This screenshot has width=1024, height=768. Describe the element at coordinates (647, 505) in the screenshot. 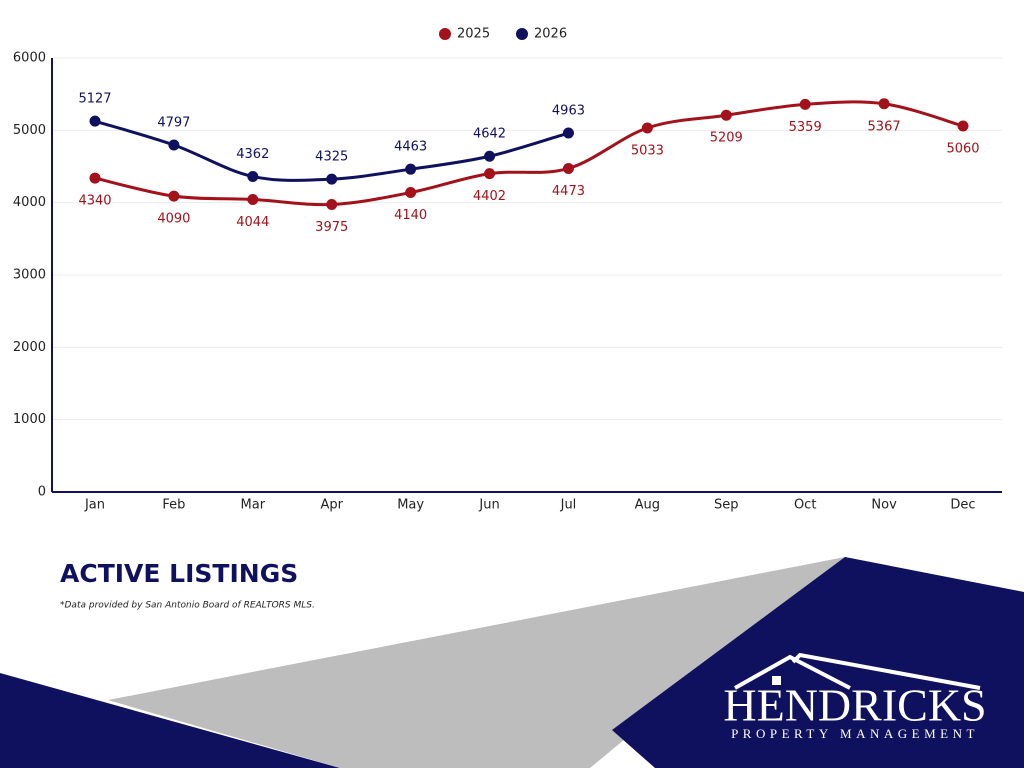

I see `x-tick-label: Aug` at that location.